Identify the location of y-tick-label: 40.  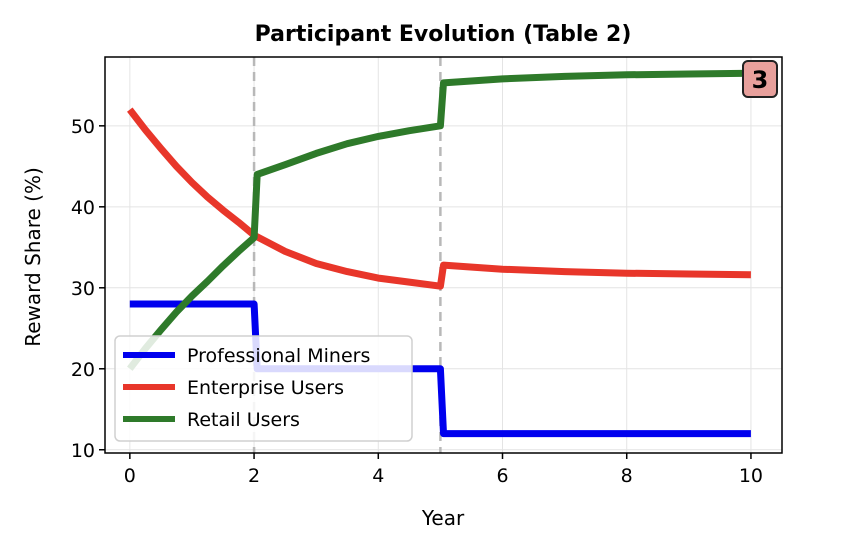
(83, 208).